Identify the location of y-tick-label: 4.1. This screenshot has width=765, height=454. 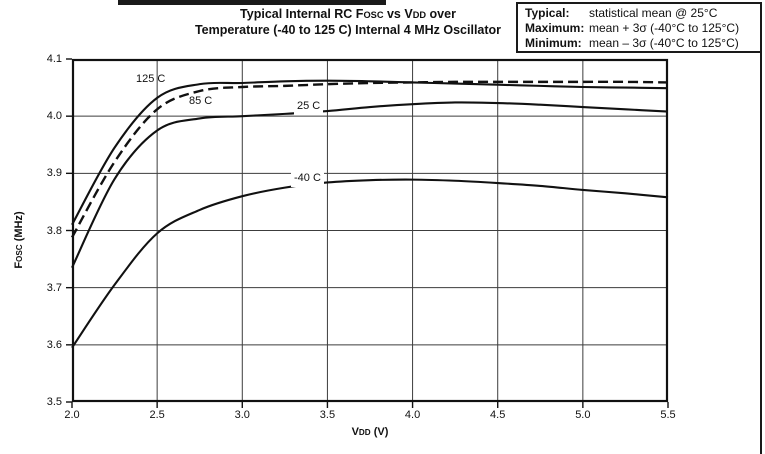
(54, 59).